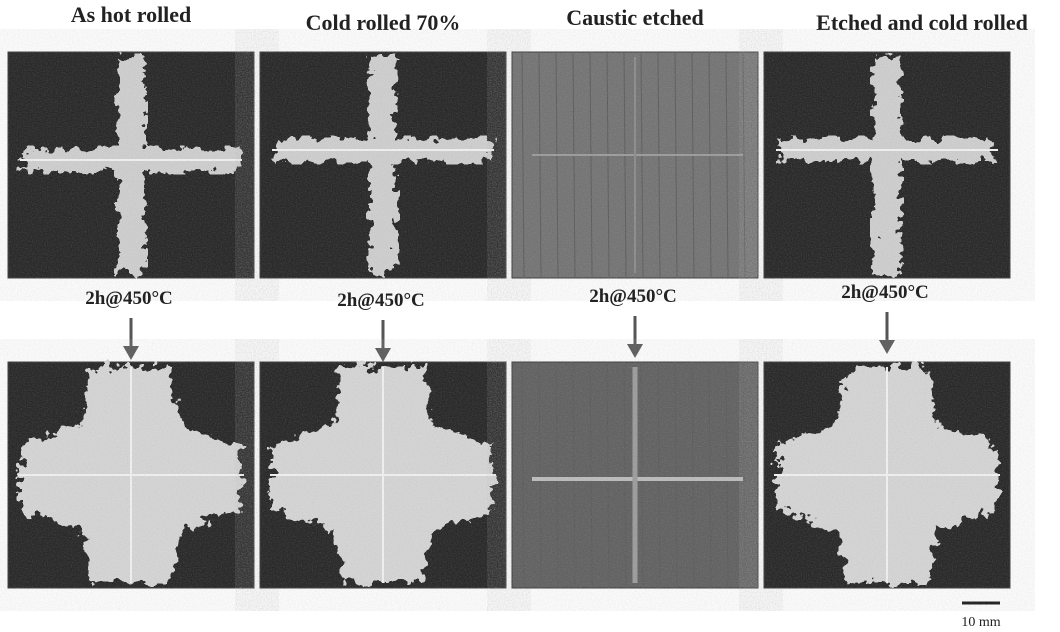 Image resolution: width=1060 pixels, height=632 pixels. Describe the element at coordinates (980, 622) in the screenshot. I see `scale-label: 10 mm` at that location.